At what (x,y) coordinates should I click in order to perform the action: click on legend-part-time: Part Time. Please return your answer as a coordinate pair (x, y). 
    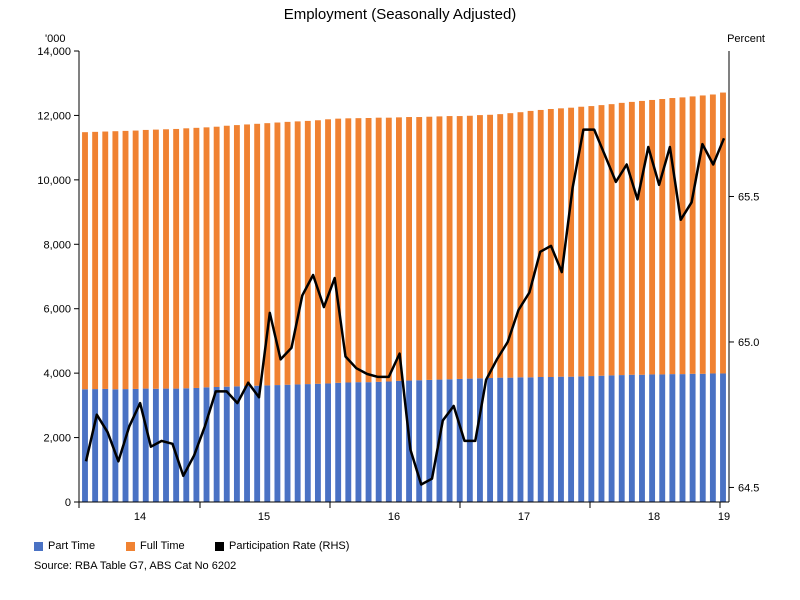
    Looking at the image, I should click on (64, 546).